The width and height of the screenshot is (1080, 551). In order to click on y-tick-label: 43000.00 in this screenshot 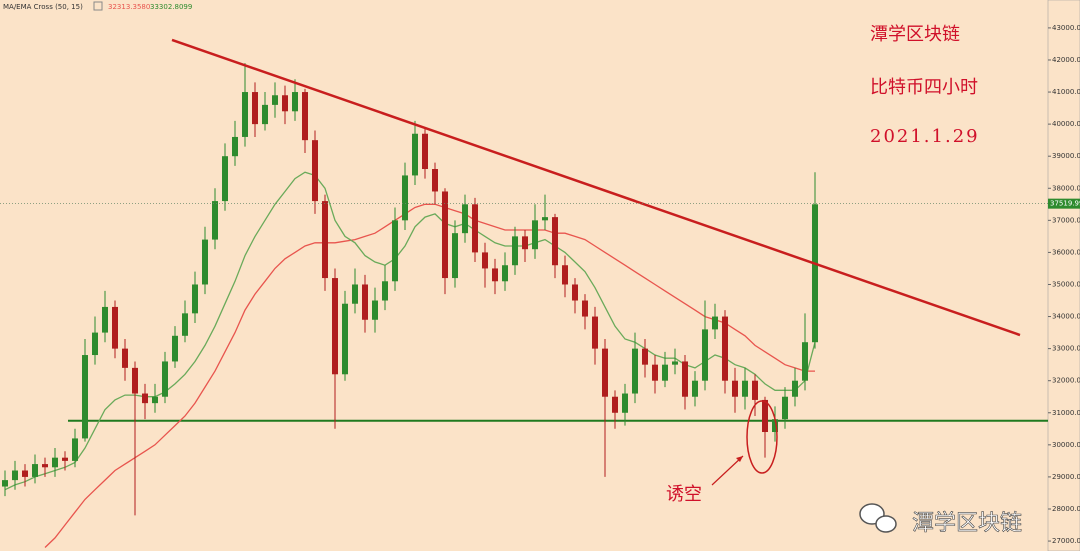, I will do `click(1066, 28)`.